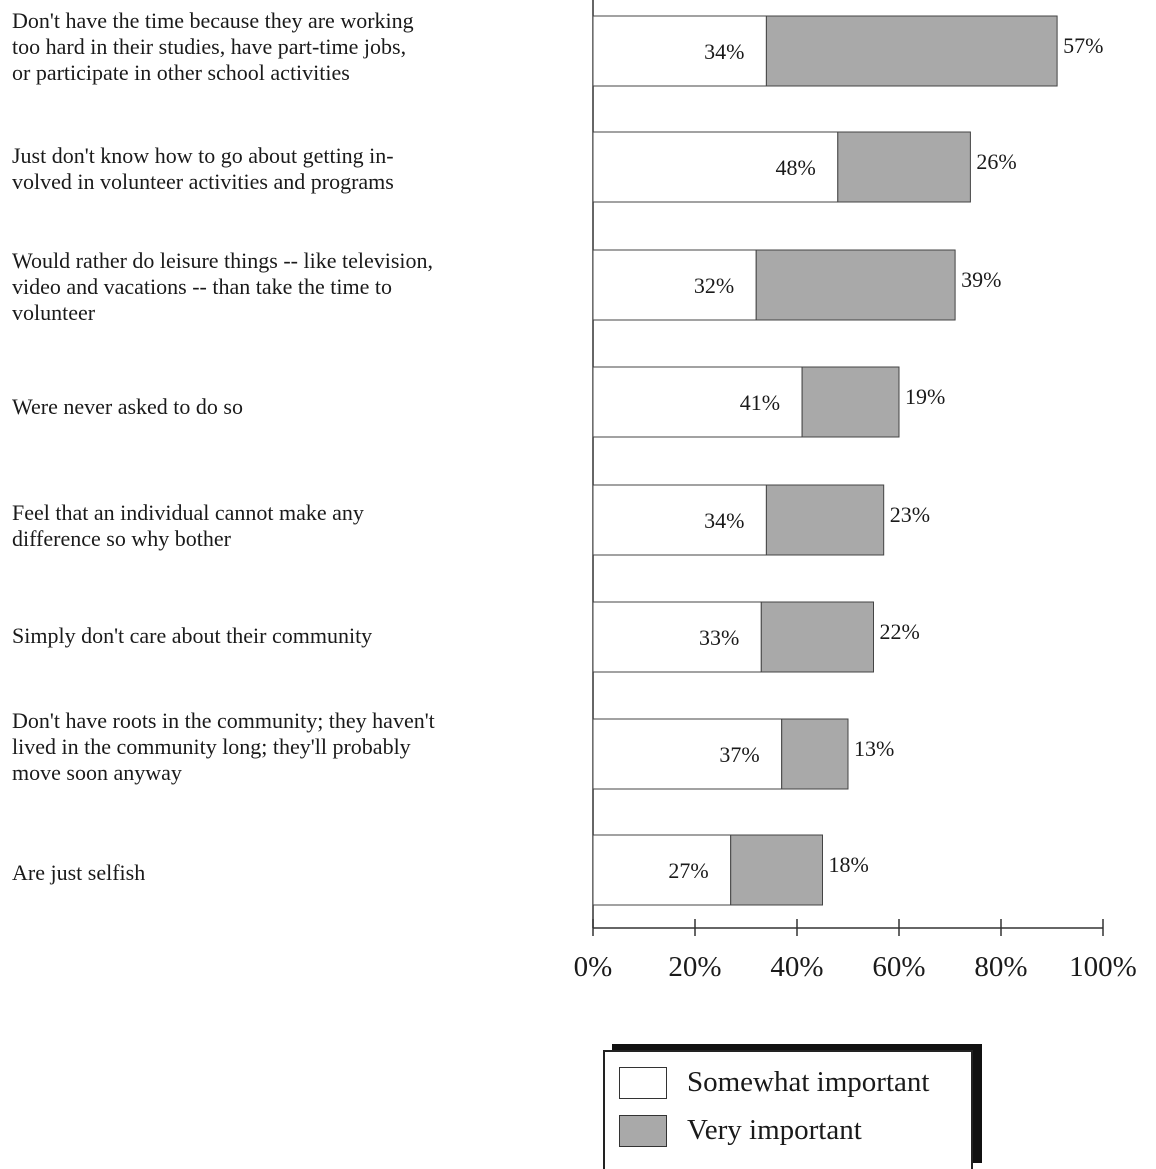 The image size is (1156, 1169). What do you see at coordinates (788, 1109) in the screenshot?
I see `legend: Somewhat important Very important` at bounding box center [788, 1109].